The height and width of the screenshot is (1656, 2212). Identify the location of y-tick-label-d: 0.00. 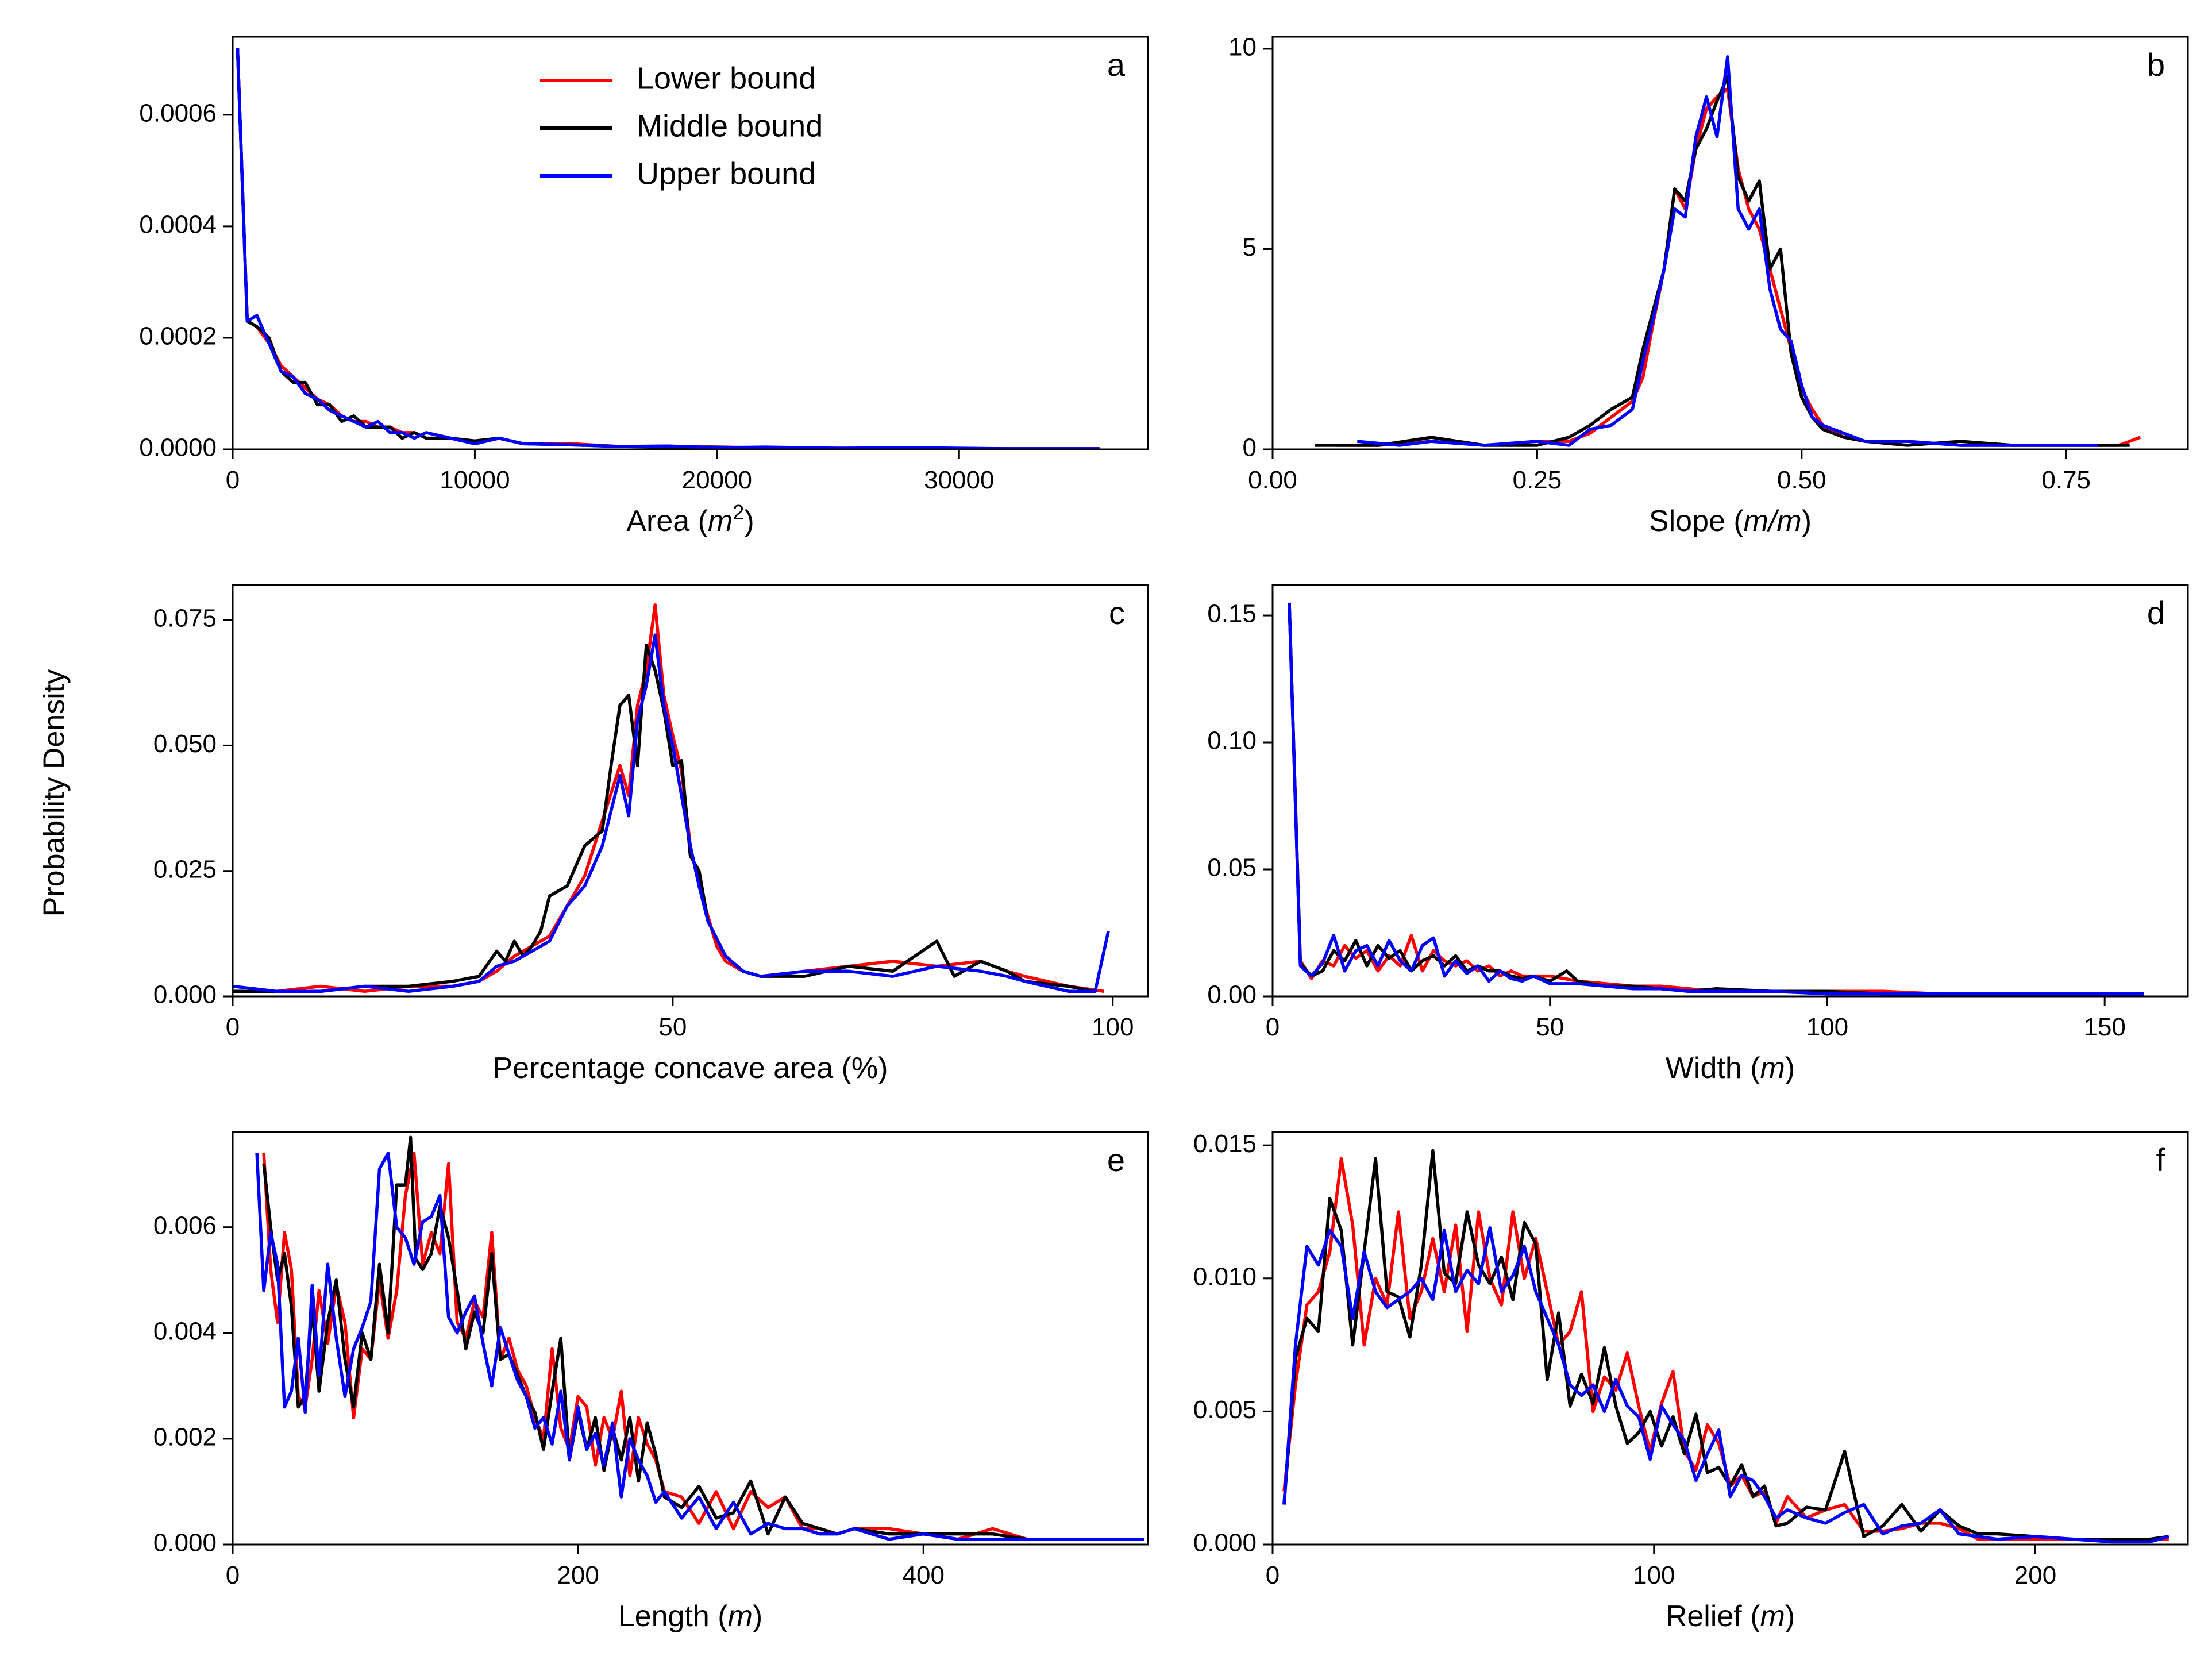
(1232, 995).